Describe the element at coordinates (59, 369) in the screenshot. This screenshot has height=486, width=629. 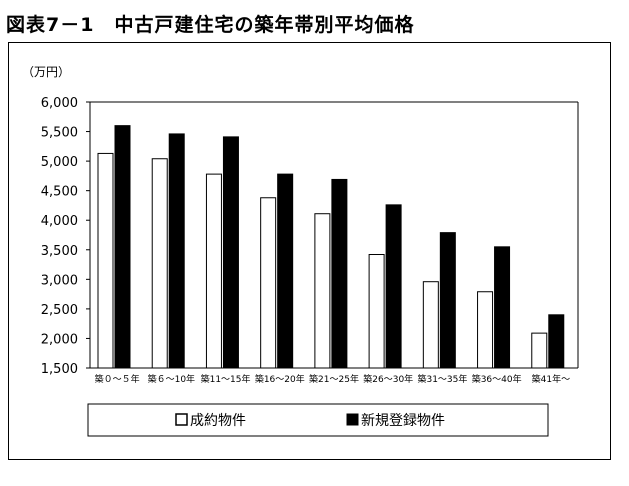
I see `y-tick-label: 1,500` at that location.